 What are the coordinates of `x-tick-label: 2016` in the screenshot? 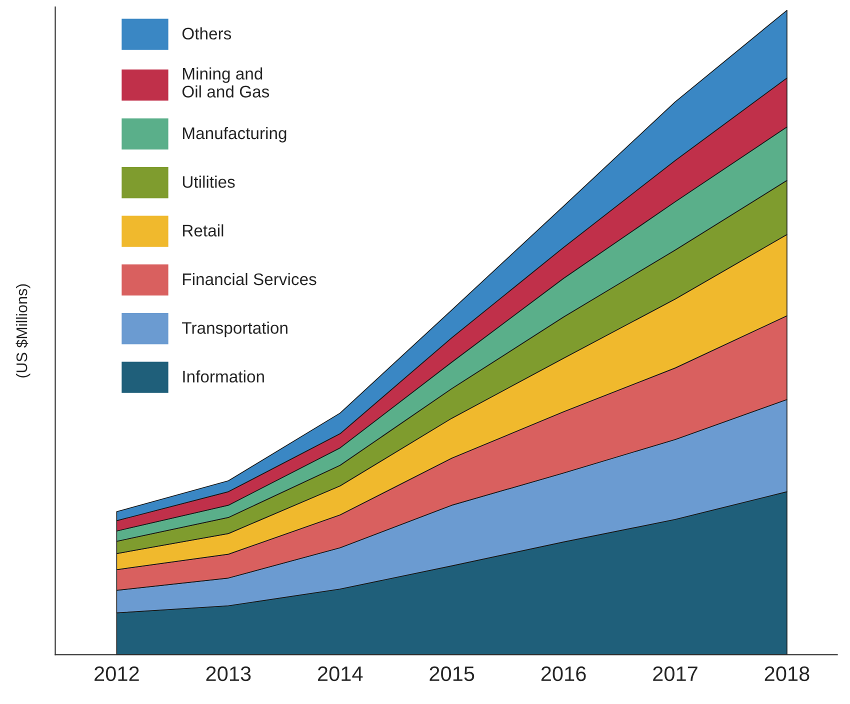 It's located at (563, 674).